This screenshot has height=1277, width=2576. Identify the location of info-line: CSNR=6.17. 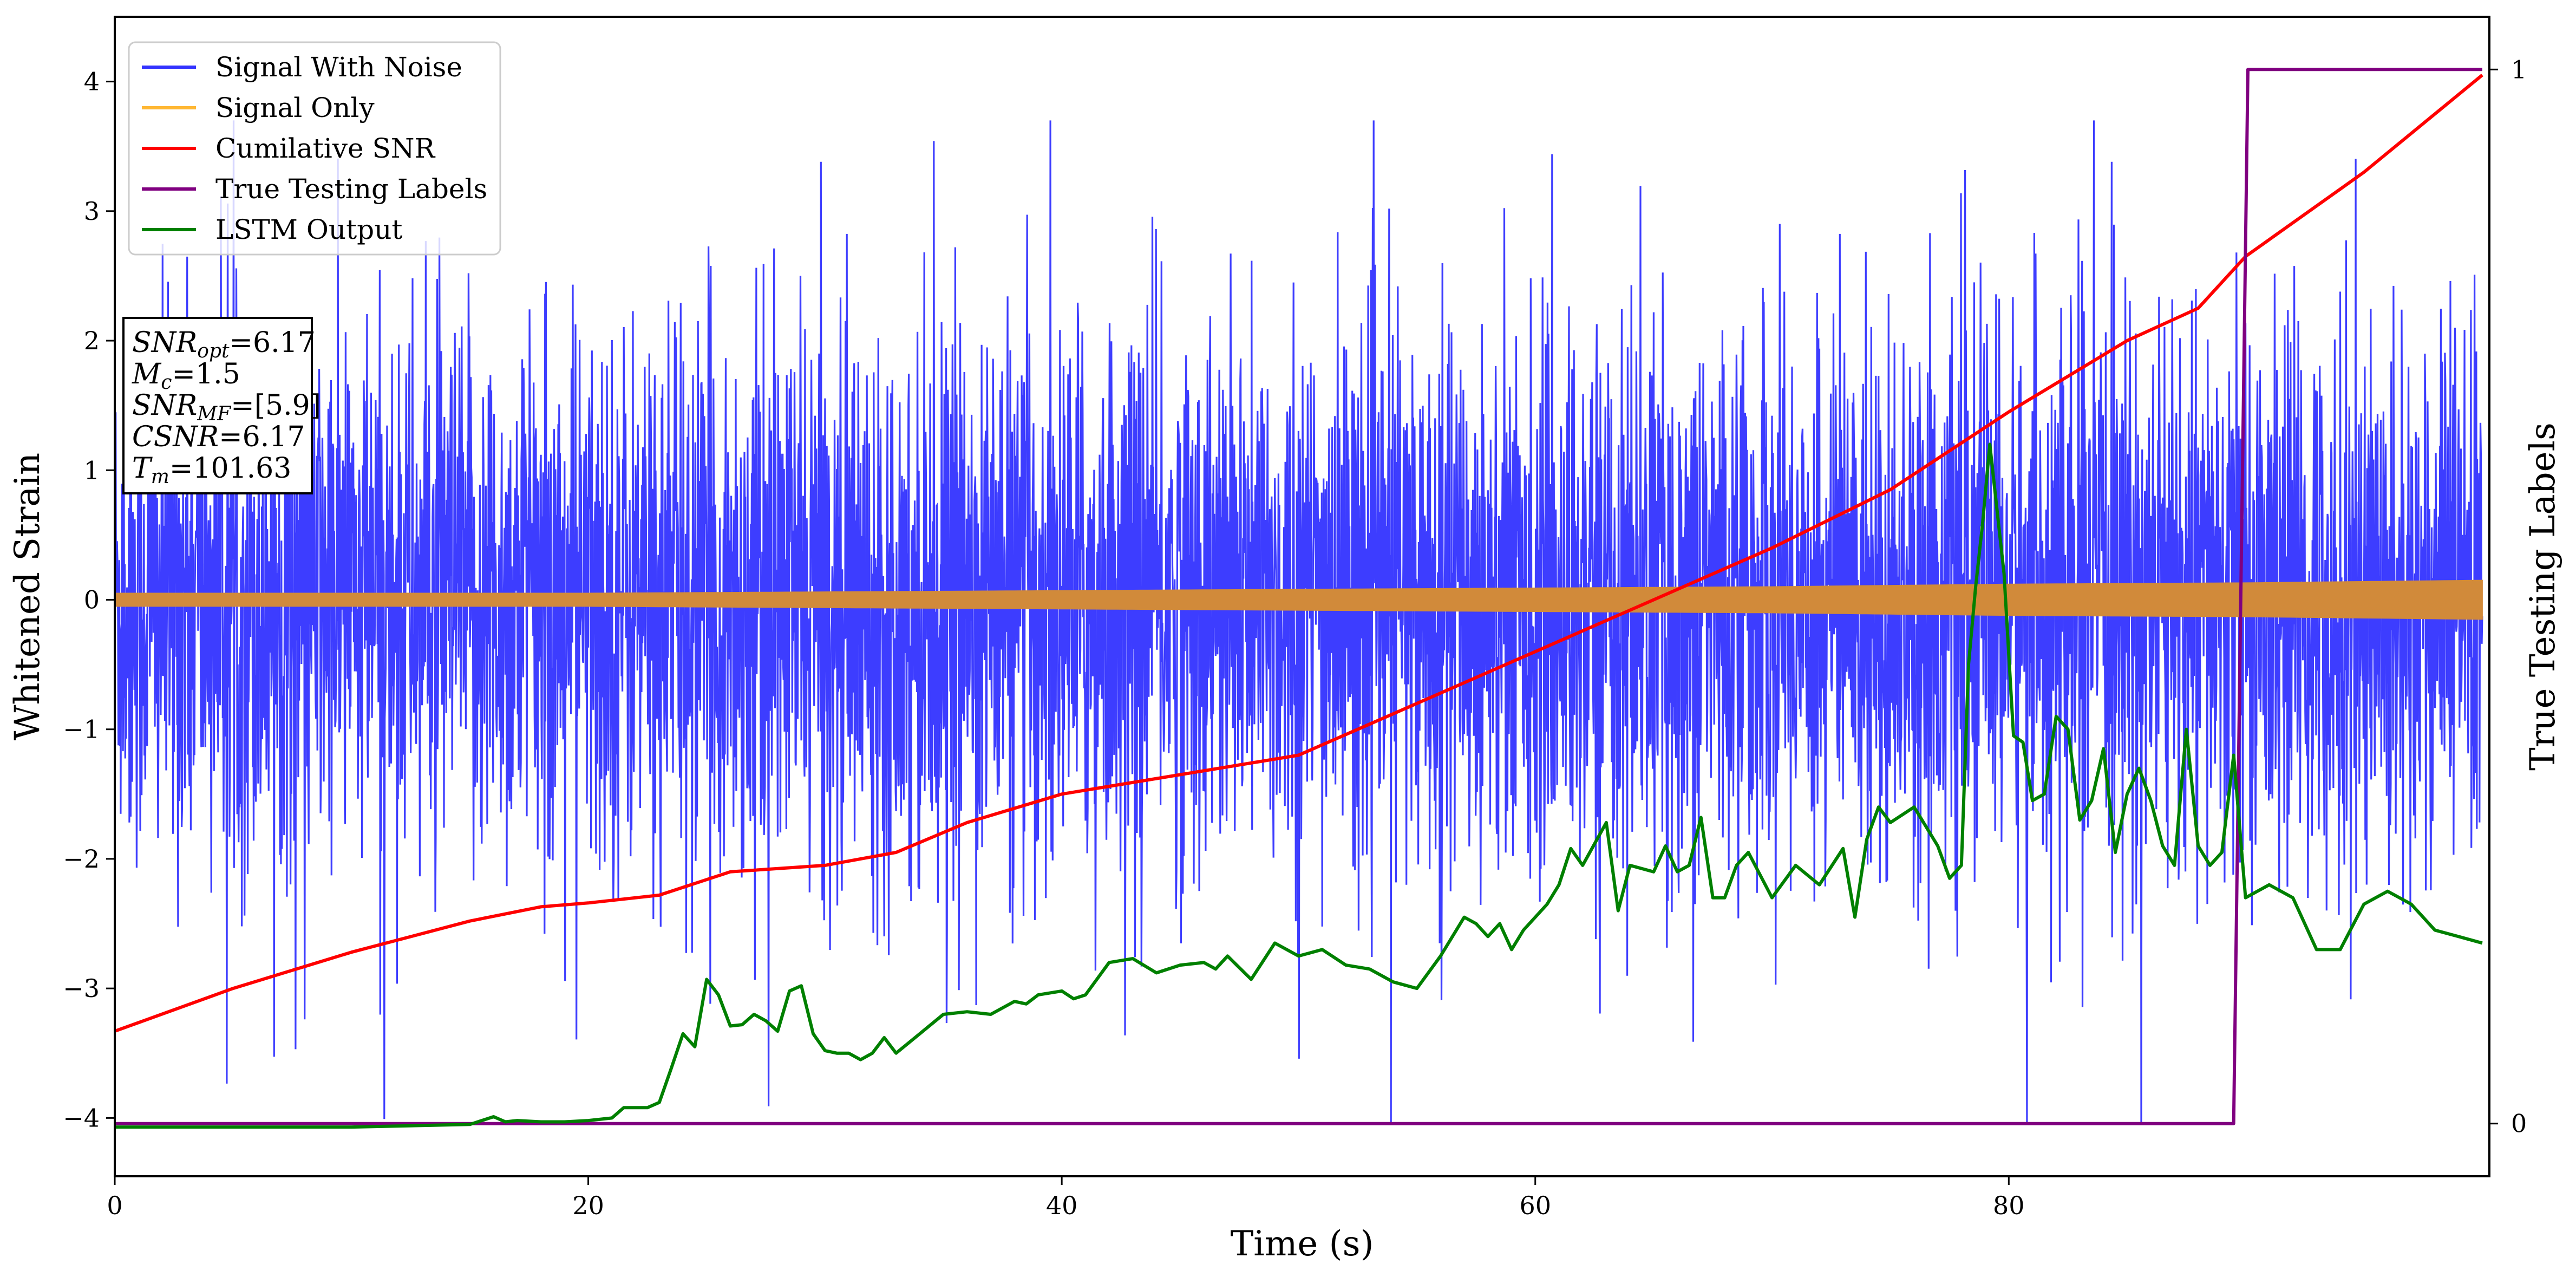
(219, 437).